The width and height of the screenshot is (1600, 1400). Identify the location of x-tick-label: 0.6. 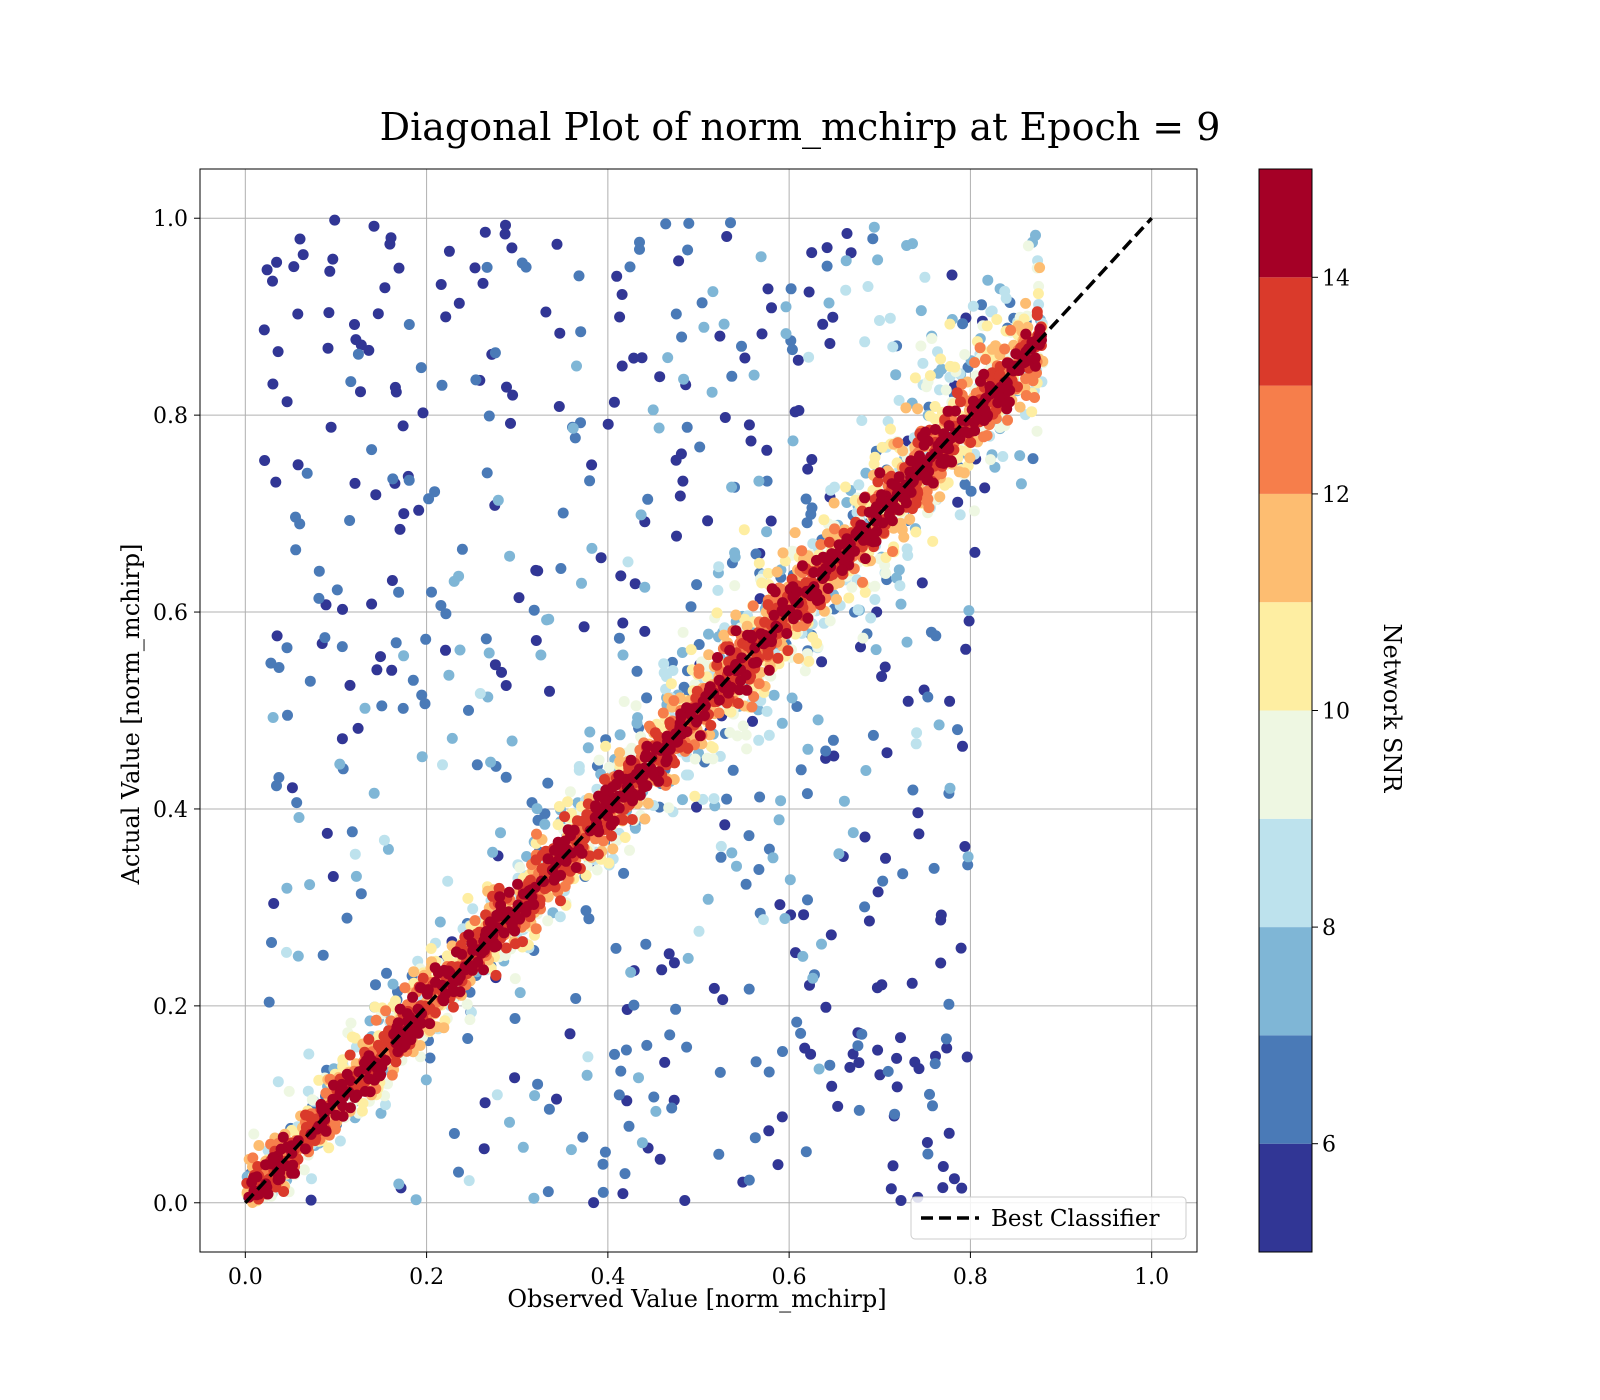
(789, 1277).